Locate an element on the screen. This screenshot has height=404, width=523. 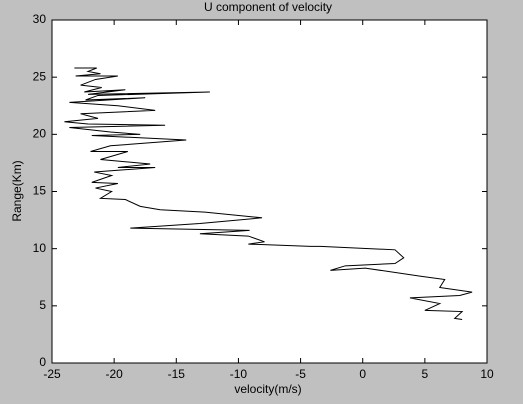
chart-title: U component of velocity is located at coordinates (268, 7).